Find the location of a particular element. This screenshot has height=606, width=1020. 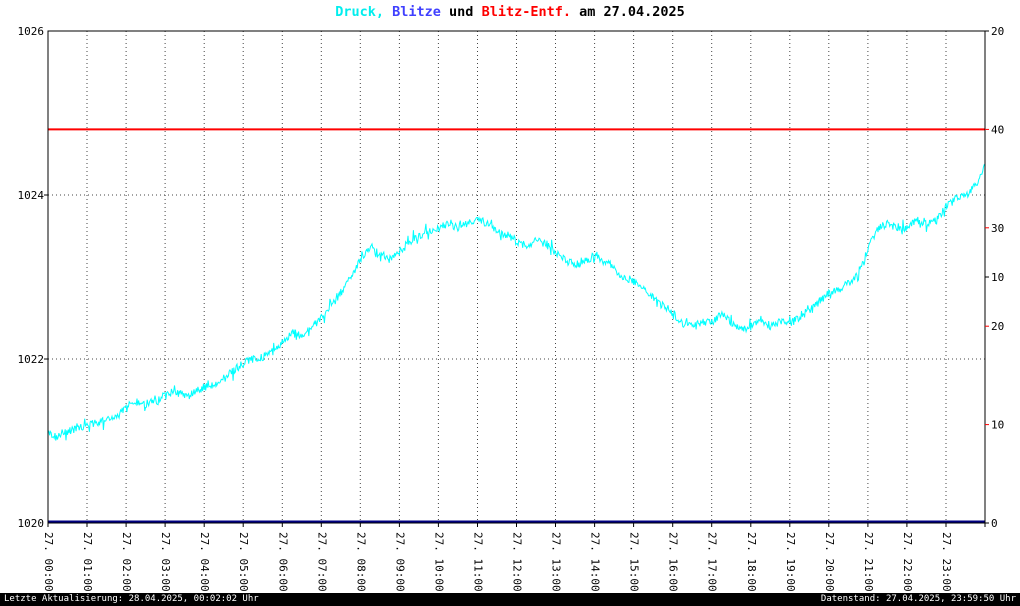

x-tick-label: 27. 04:00 is located at coordinates (204, 562).